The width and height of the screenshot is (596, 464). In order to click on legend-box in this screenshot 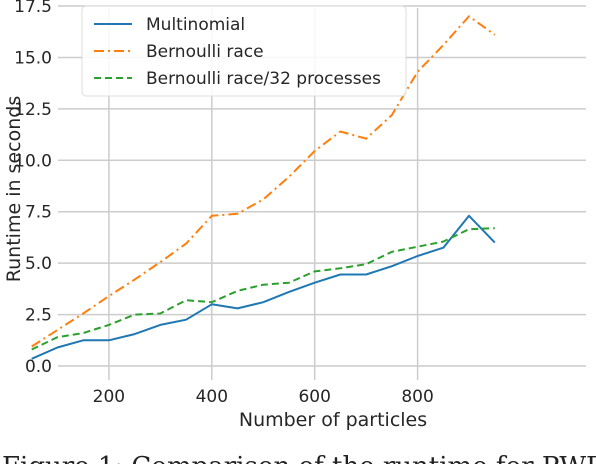, I will do `click(244, 51)`.